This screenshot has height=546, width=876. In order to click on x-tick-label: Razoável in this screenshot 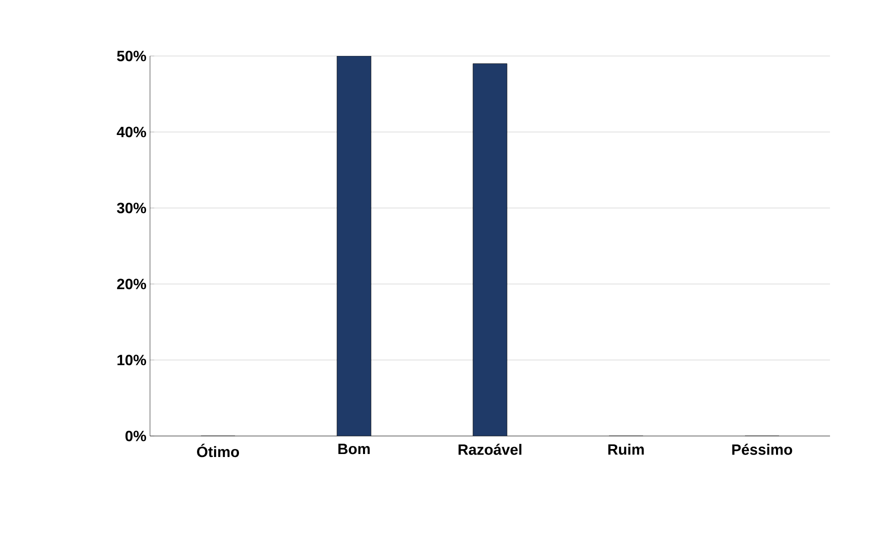, I will do `click(490, 449)`.